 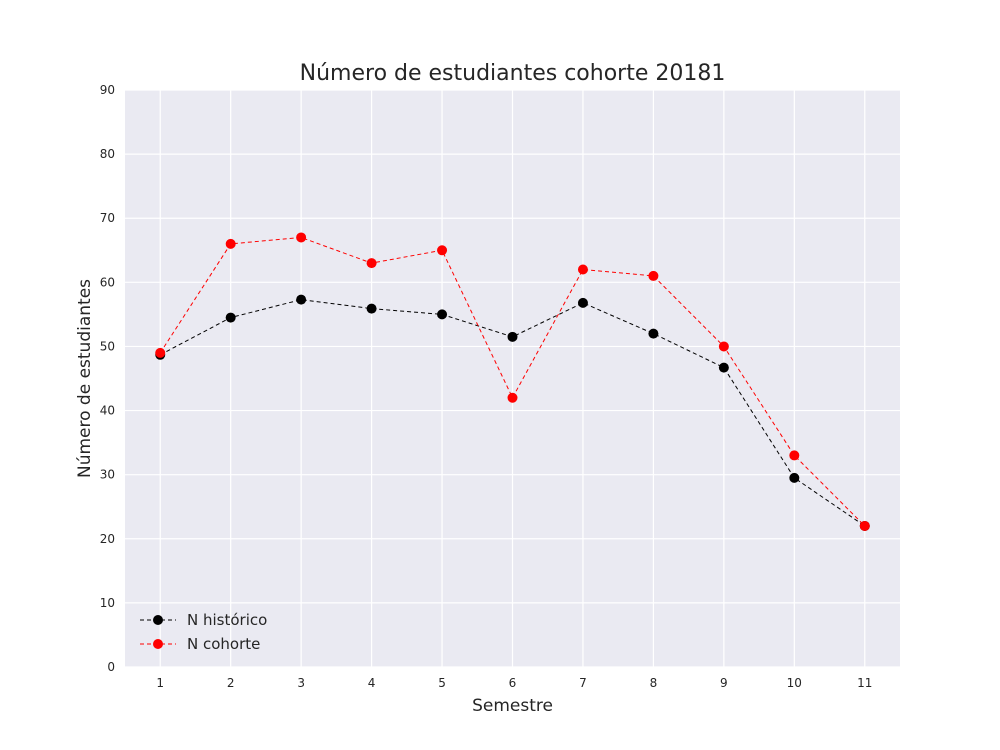 What do you see at coordinates (107, 603) in the screenshot?
I see `y-tick-label: 10` at bounding box center [107, 603].